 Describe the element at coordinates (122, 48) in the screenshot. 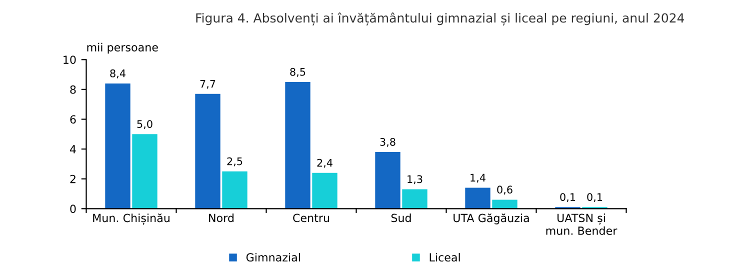

I see `y-axis-title: mii persoane` at that location.